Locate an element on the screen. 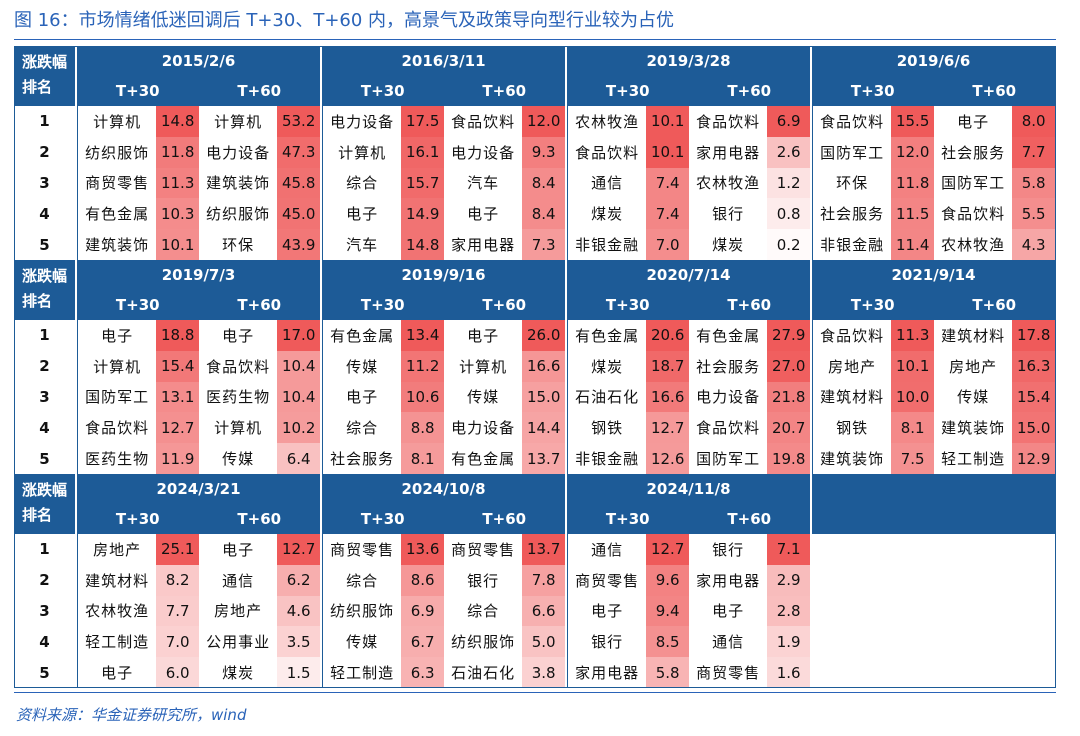  heat-cell: 20.6 is located at coordinates (667, 335).